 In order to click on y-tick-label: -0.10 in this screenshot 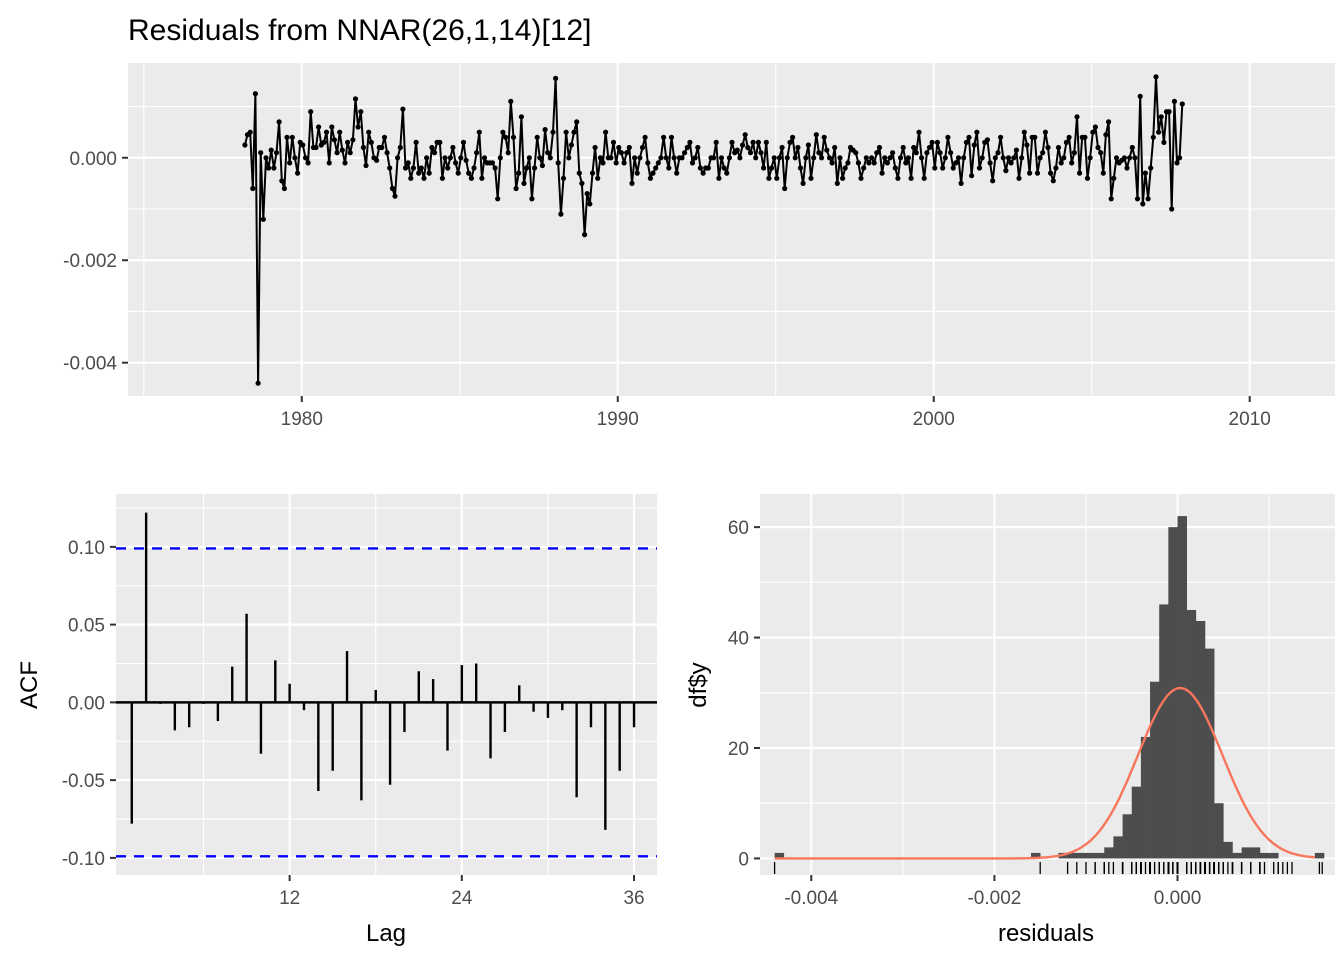, I will do `click(83, 859)`.